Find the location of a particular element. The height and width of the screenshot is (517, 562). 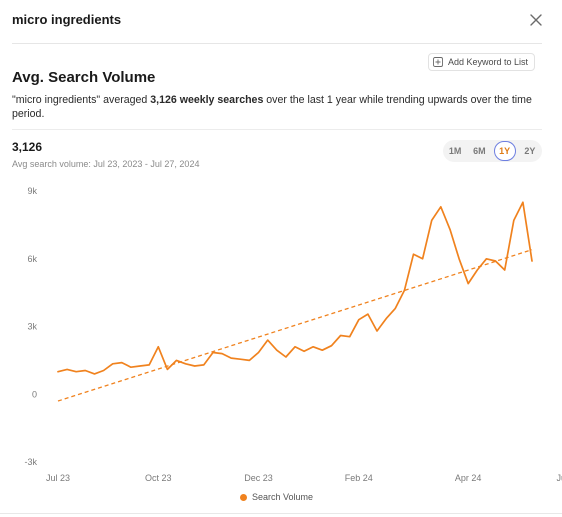

range-option-2y: 2Y is located at coordinates (530, 151).